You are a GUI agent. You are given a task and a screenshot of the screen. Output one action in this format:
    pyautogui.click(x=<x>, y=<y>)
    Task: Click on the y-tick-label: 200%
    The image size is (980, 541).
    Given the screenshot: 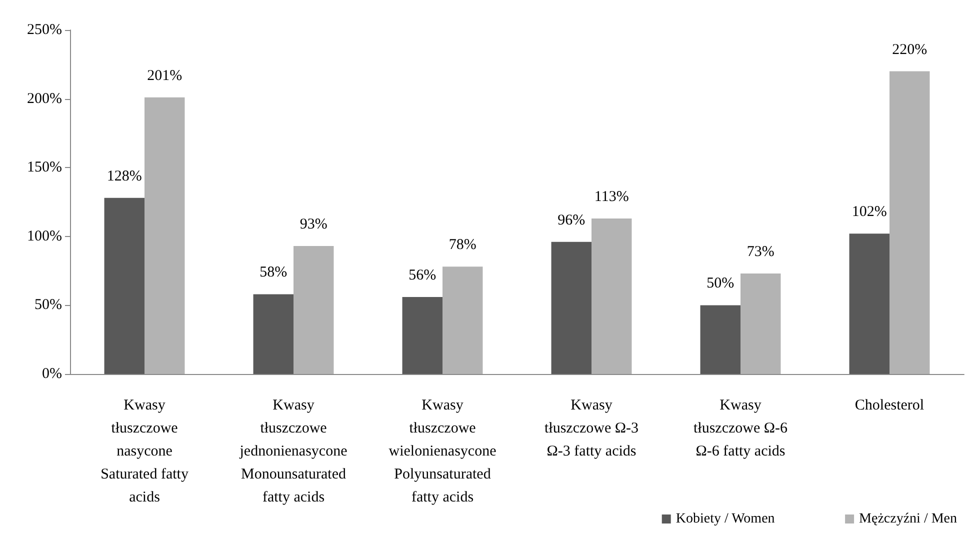 What is the action you would take?
    pyautogui.click(x=44, y=98)
    